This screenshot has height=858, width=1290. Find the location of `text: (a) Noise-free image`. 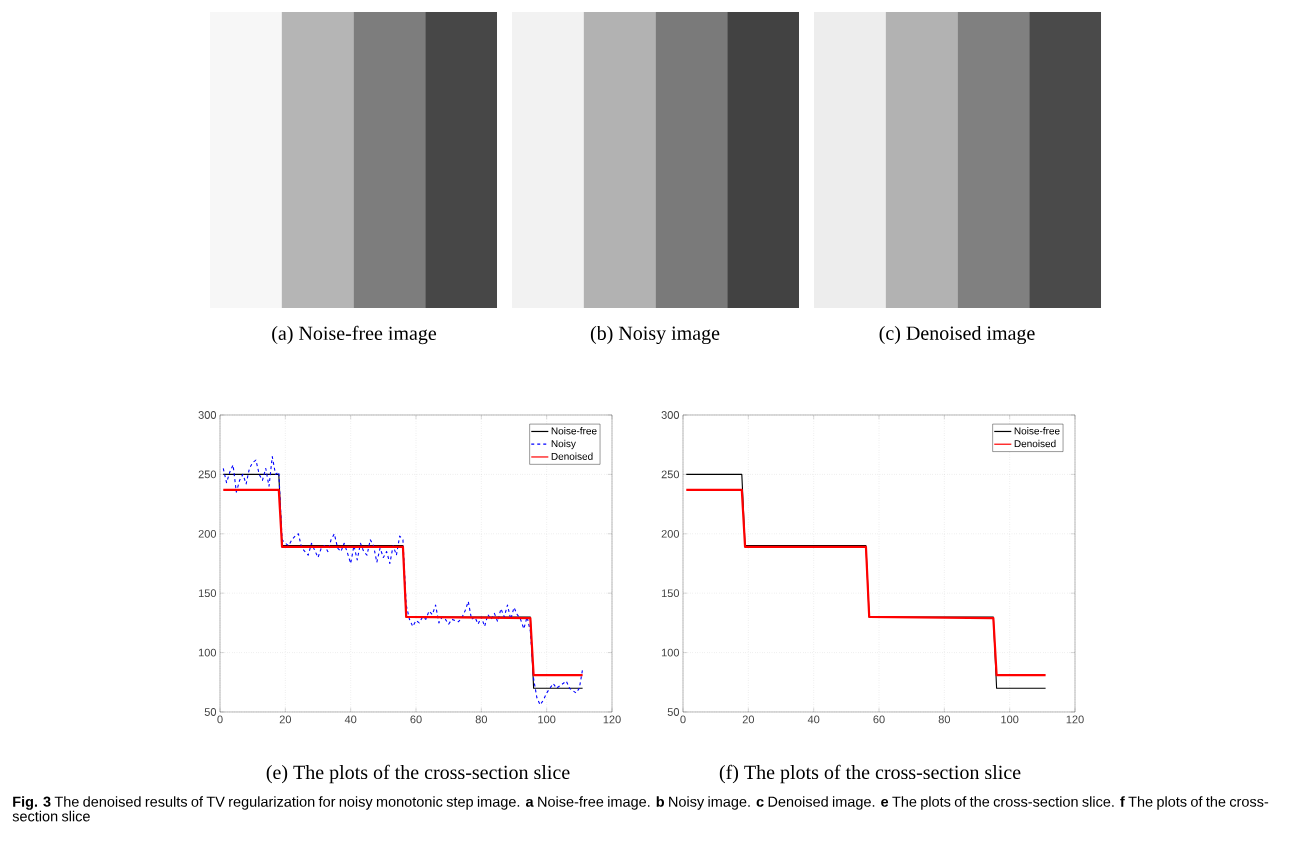

text: (a) Noise-free image is located at coordinates (354, 335).